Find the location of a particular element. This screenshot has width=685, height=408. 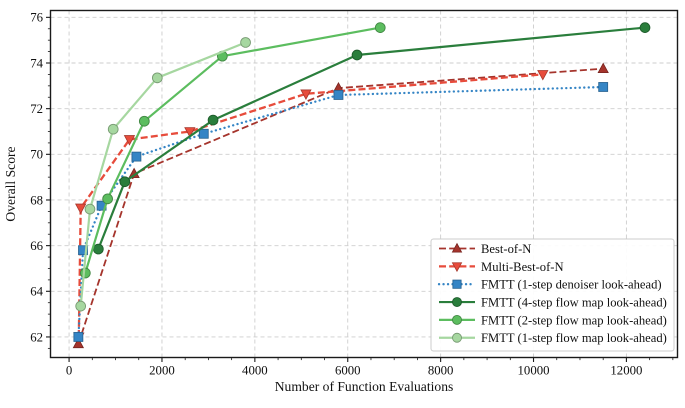

x-tick-label: 10000 is located at coordinates (534, 371).